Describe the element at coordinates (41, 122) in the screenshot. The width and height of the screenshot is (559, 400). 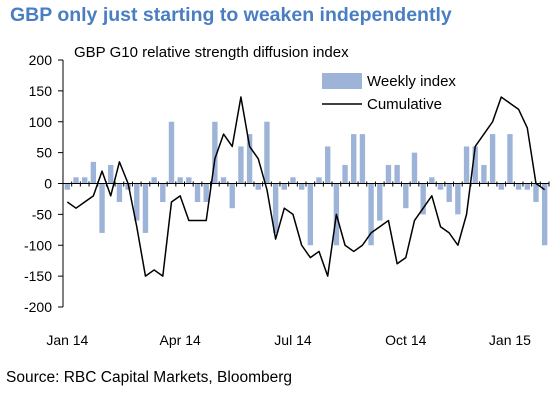
I see `y-tick-label: 100` at that location.